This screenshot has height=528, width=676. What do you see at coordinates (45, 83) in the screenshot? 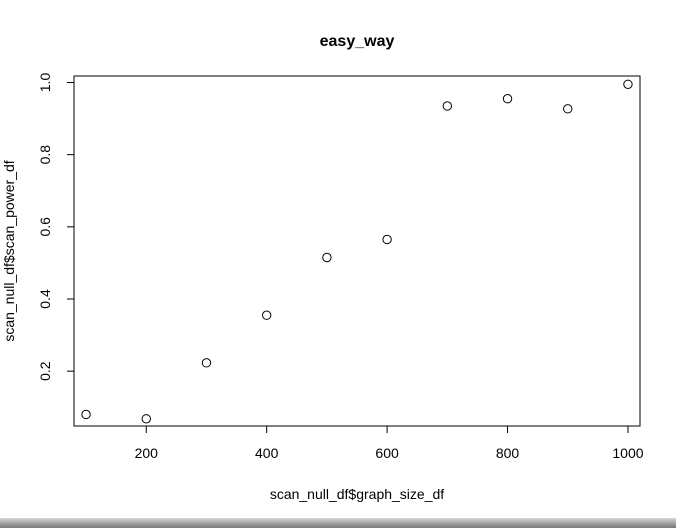
I see `y-tick-label: 1.0` at bounding box center [45, 83].